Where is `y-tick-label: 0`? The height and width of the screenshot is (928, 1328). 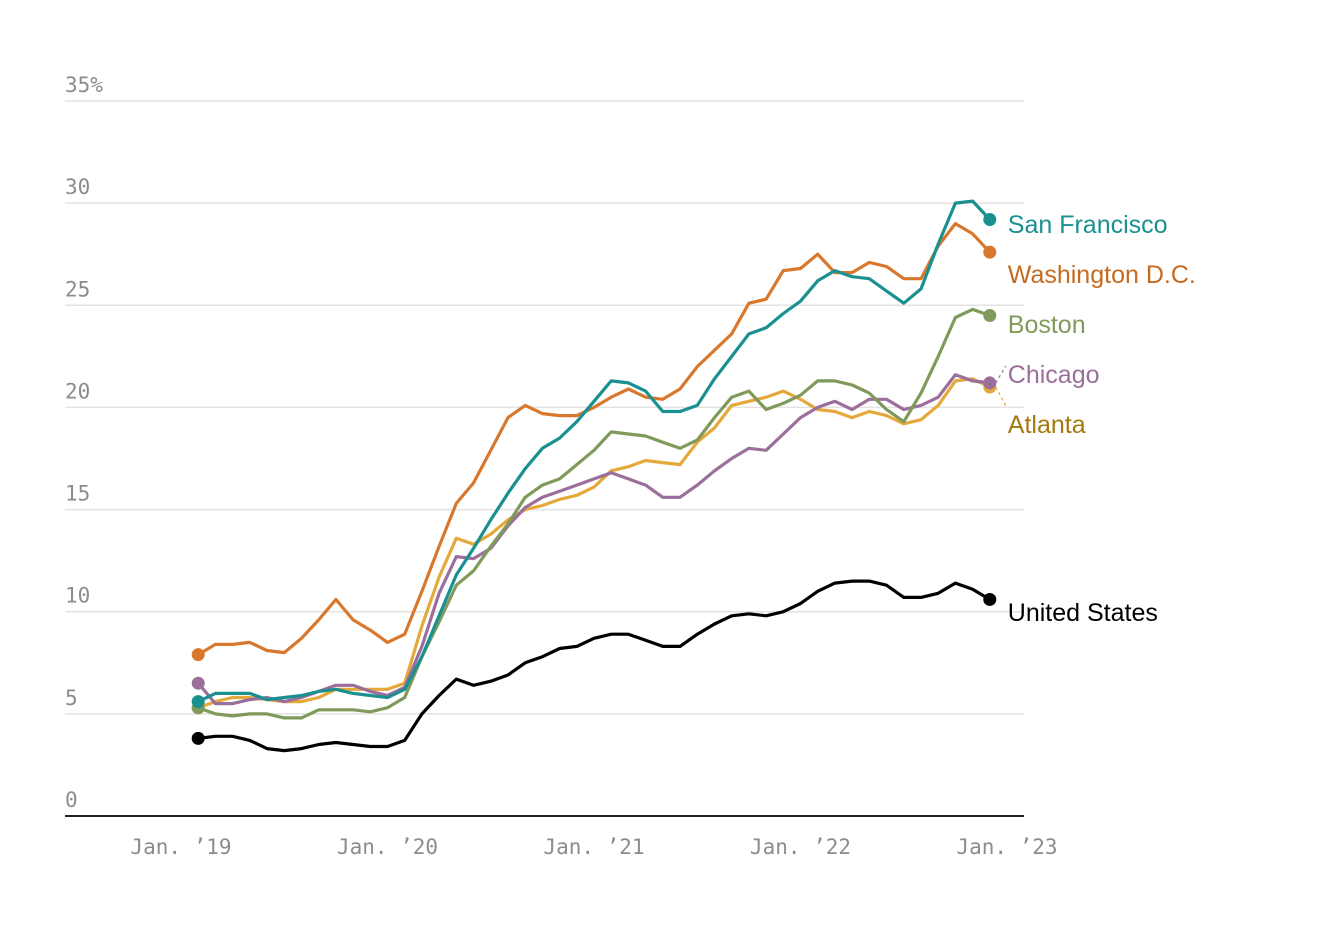 y-tick-label: 0 is located at coordinates (71, 800).